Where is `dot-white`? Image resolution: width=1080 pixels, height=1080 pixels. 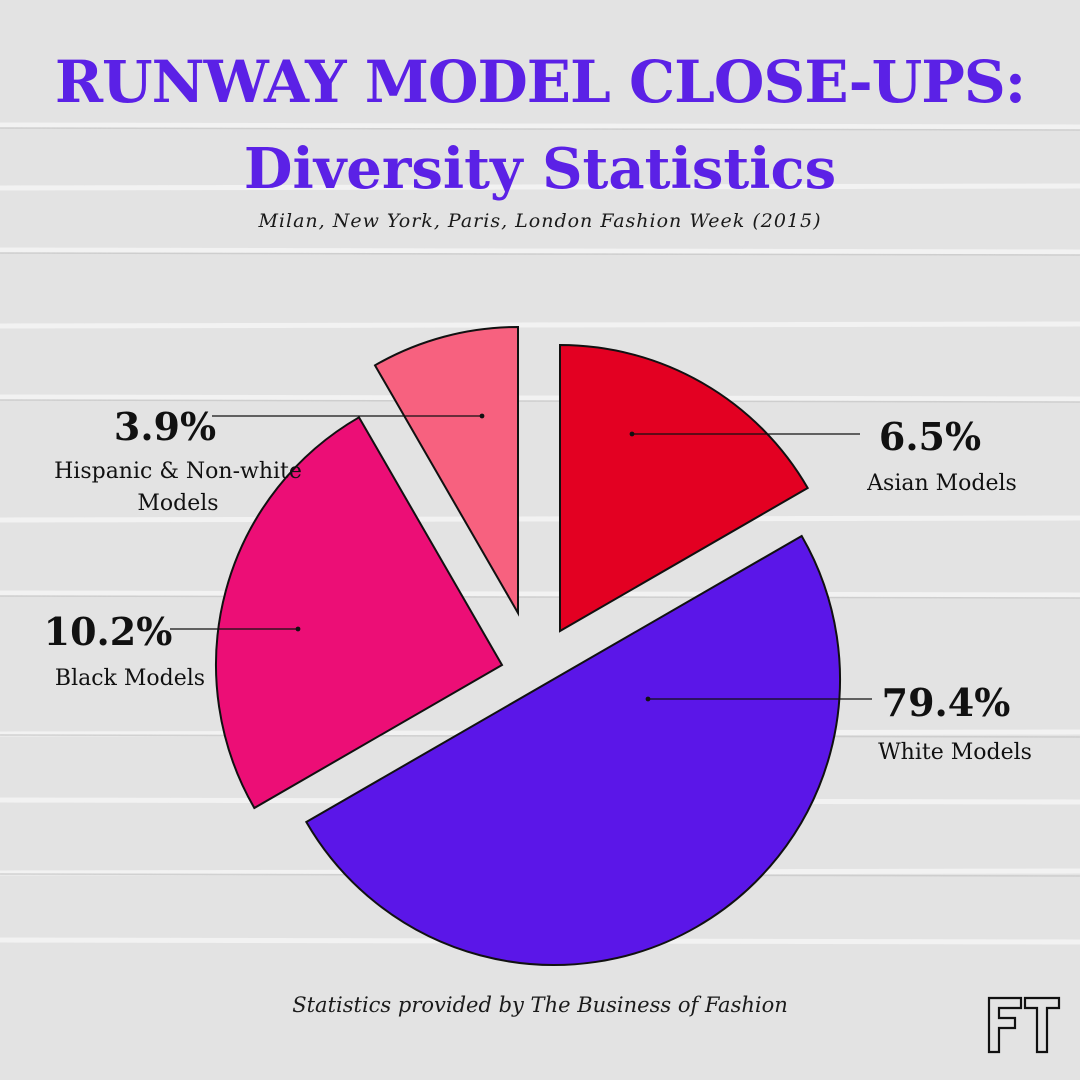 dot-white is located at coordinates (648, 699).